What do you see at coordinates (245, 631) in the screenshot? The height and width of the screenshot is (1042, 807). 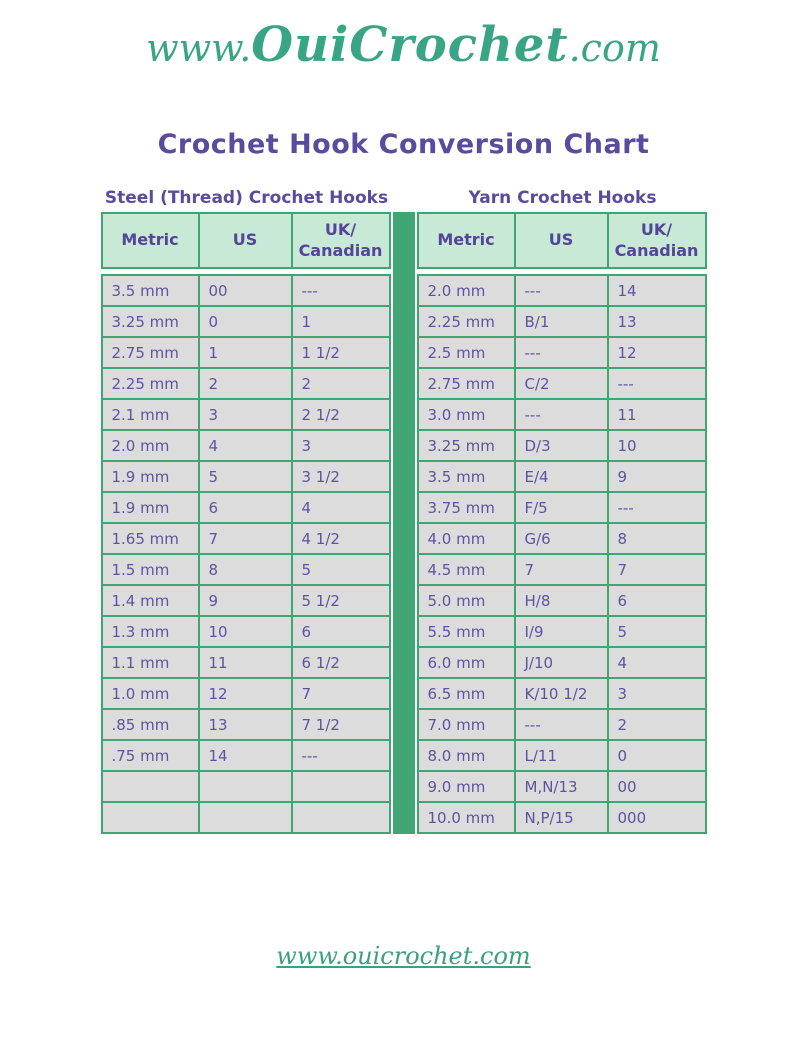 I see `table-cell: 10` at bounding box center [245, 631].